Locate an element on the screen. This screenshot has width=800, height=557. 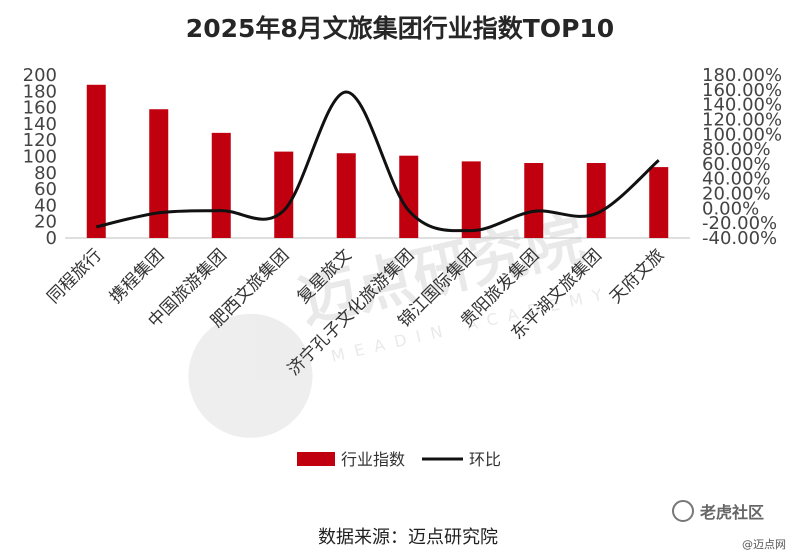
legend-bar-swatch is located at coordinates (316, 459).